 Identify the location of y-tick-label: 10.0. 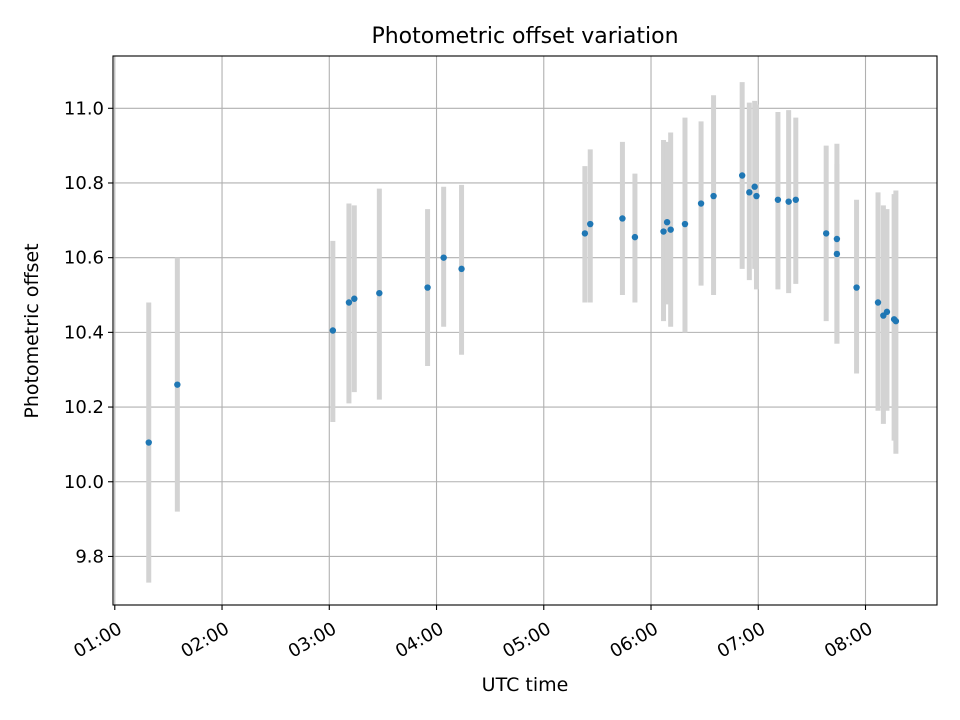
(84, 482).